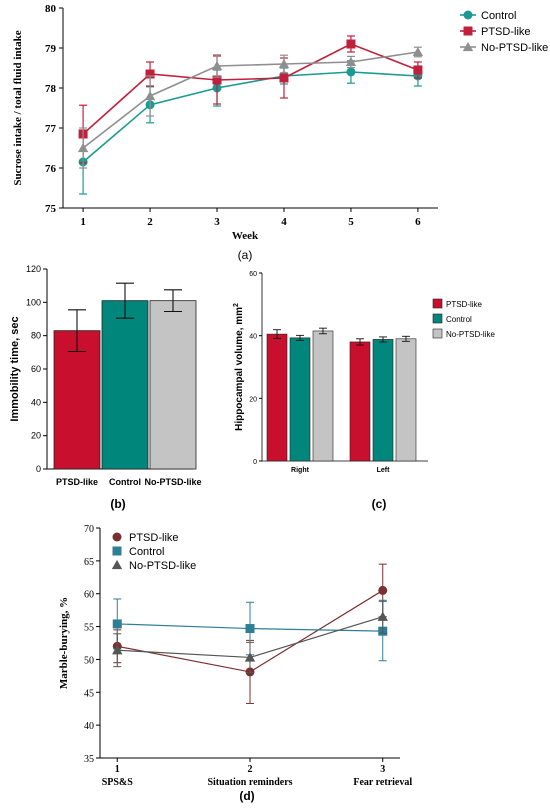  I want to click on y-axis-title-superscript: 2, so click(236, 305).